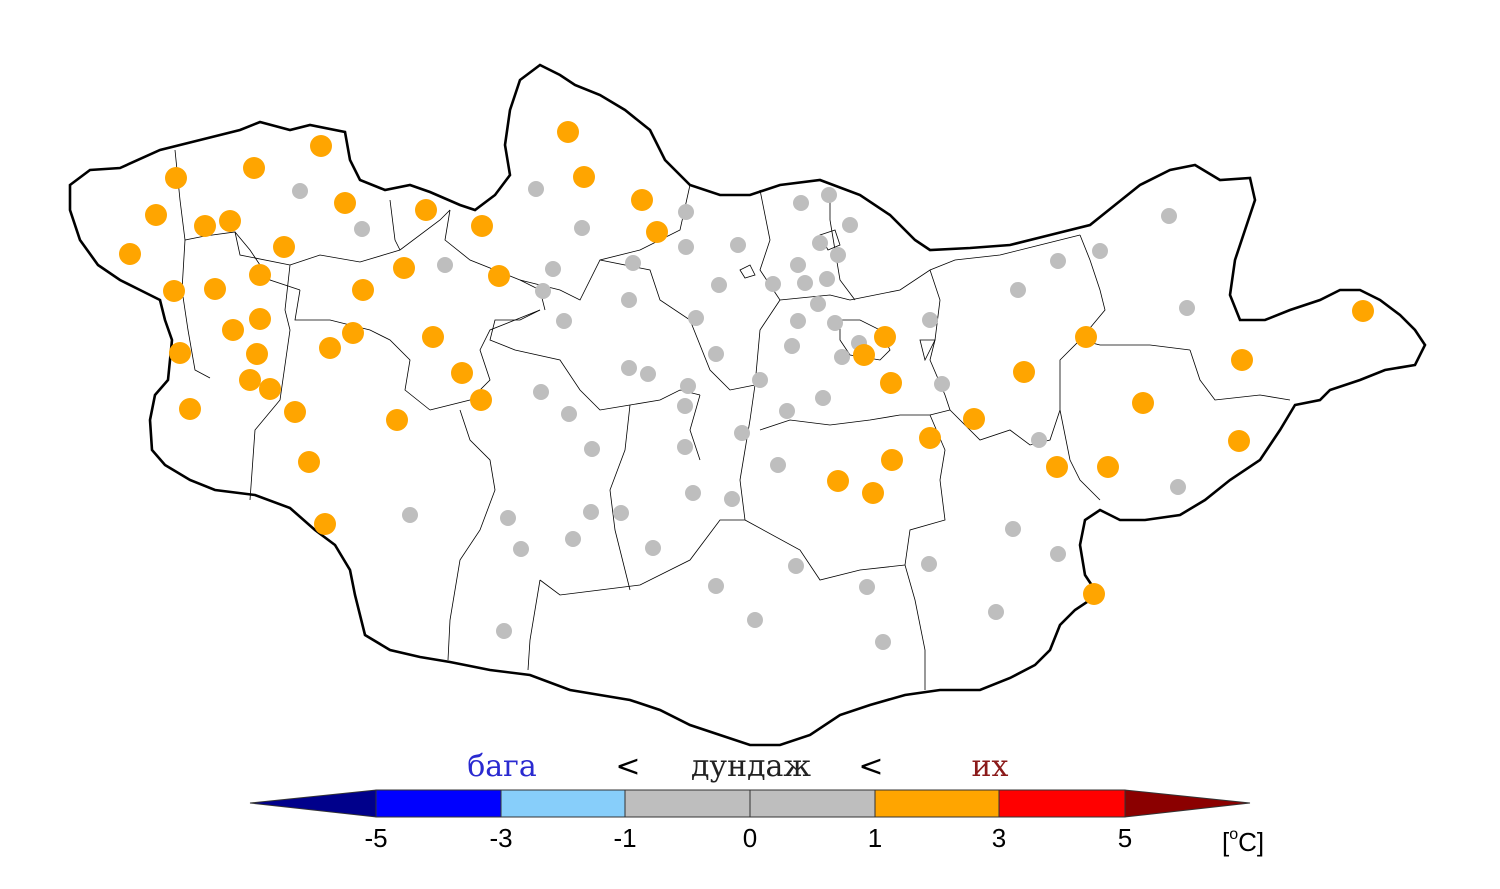  What do you see at coordinates (1251, 842) in the screenshot?
I see `unit-celsius: C]` at bounding box center [1251, 842].